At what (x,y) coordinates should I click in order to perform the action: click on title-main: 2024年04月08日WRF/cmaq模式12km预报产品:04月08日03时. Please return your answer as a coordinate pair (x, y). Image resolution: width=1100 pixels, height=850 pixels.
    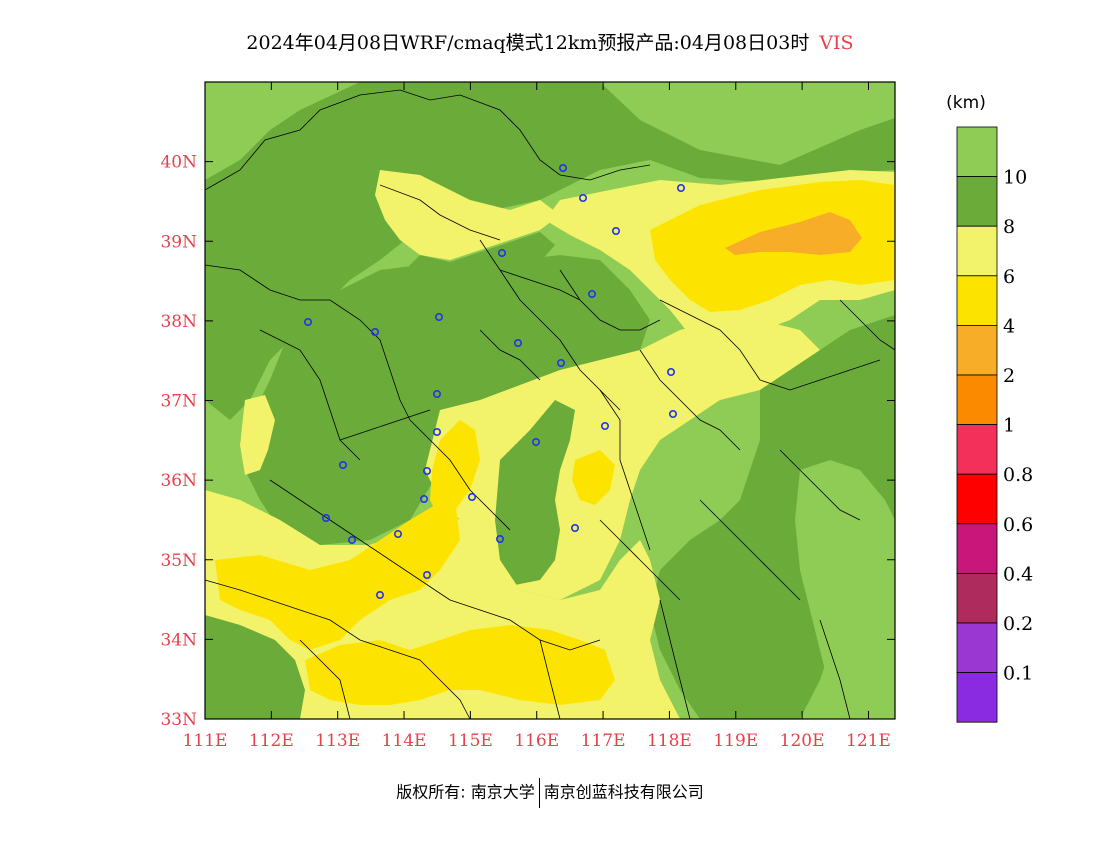
    Looking at the image, I should click on (528, 43).